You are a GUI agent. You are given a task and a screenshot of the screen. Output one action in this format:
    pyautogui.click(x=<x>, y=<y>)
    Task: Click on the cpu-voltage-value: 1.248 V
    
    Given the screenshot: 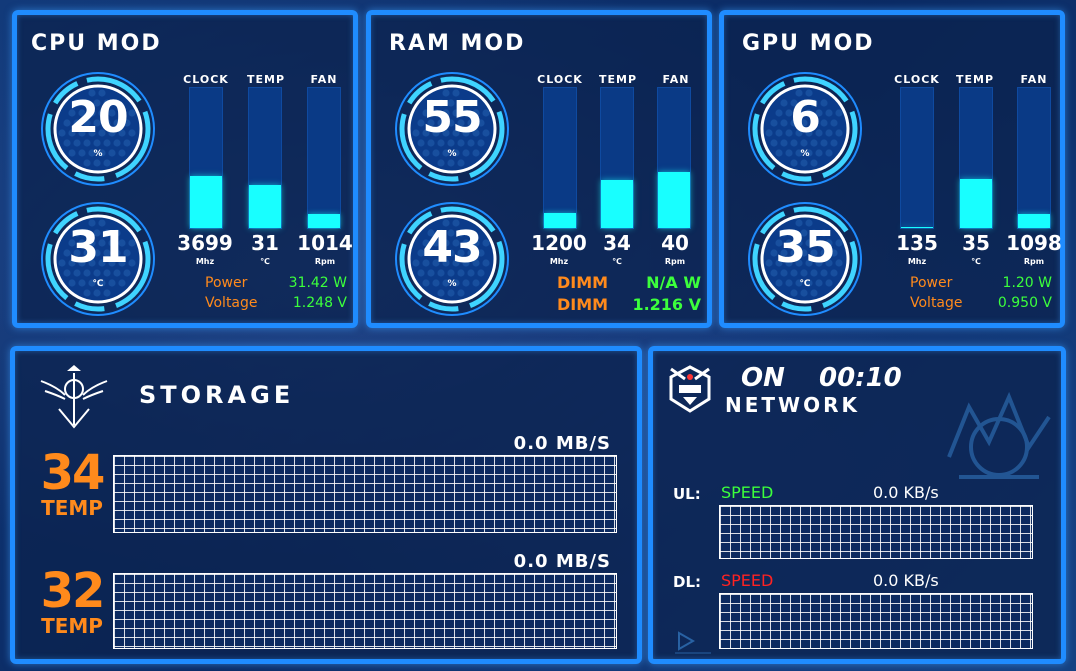 What is the action you would take?
    pyautogui.click(x=319, y=303)
    